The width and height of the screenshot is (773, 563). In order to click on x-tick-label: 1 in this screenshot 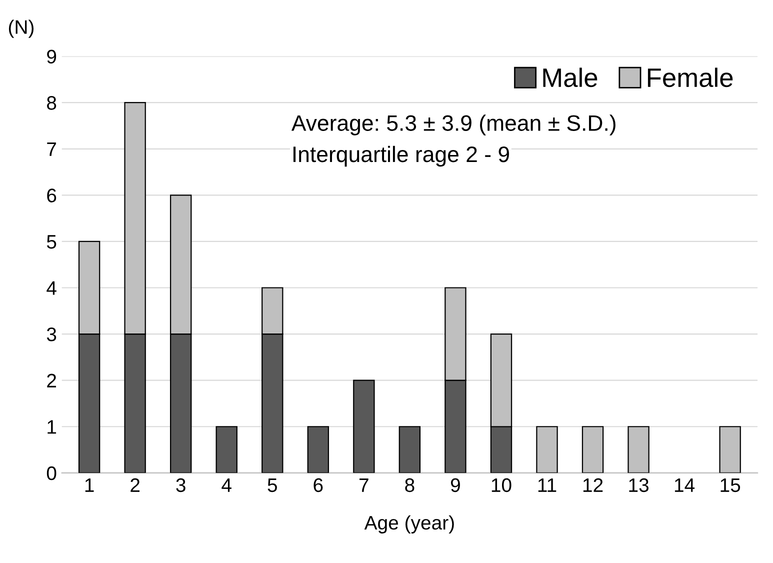, I will do `click(89, 485)`.